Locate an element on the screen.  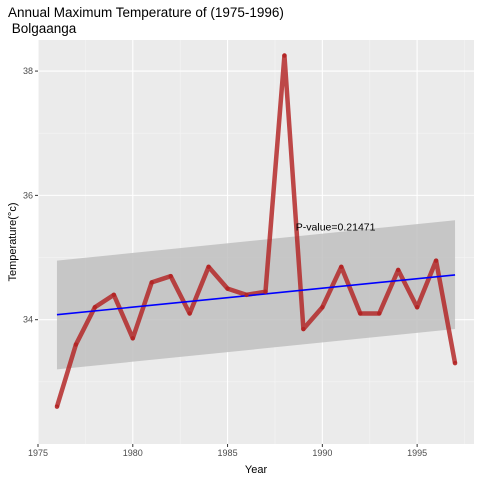
data-point-1989 is located at coordinates (303, 329).